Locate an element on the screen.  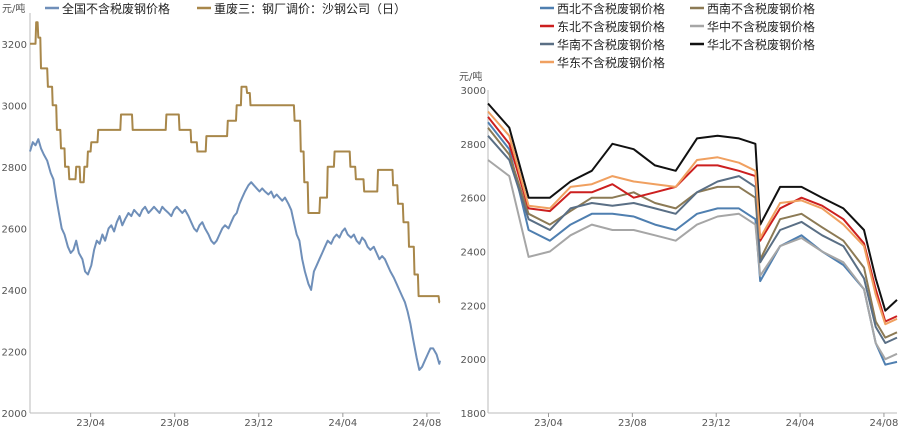
left-x-tick-label: 24/08 is located at coordinates (426, 423).